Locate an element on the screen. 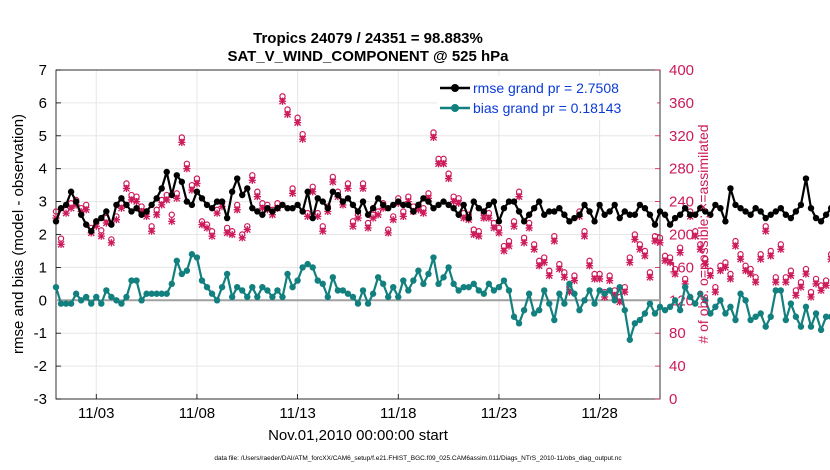  y-left-tick-label: 2 is located at coordinates (43, 235).